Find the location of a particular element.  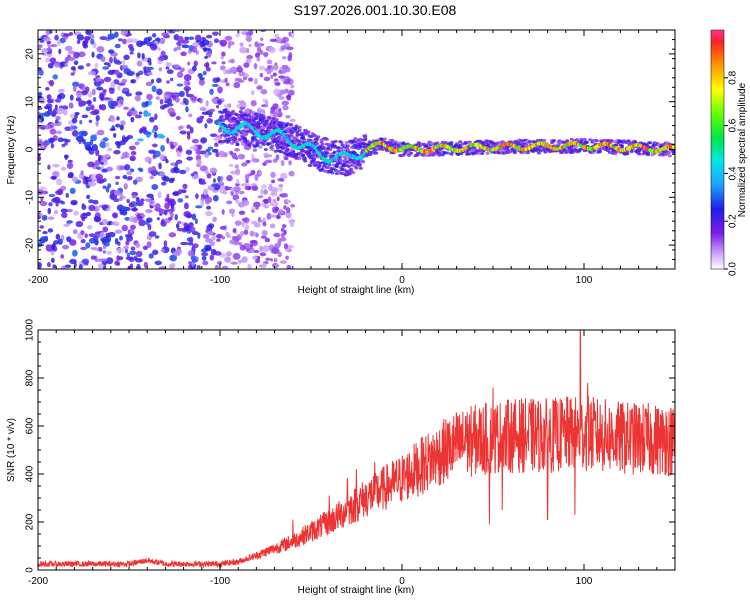

colorbar-tick-label: 0.4 is located at coordinates (733, 173).